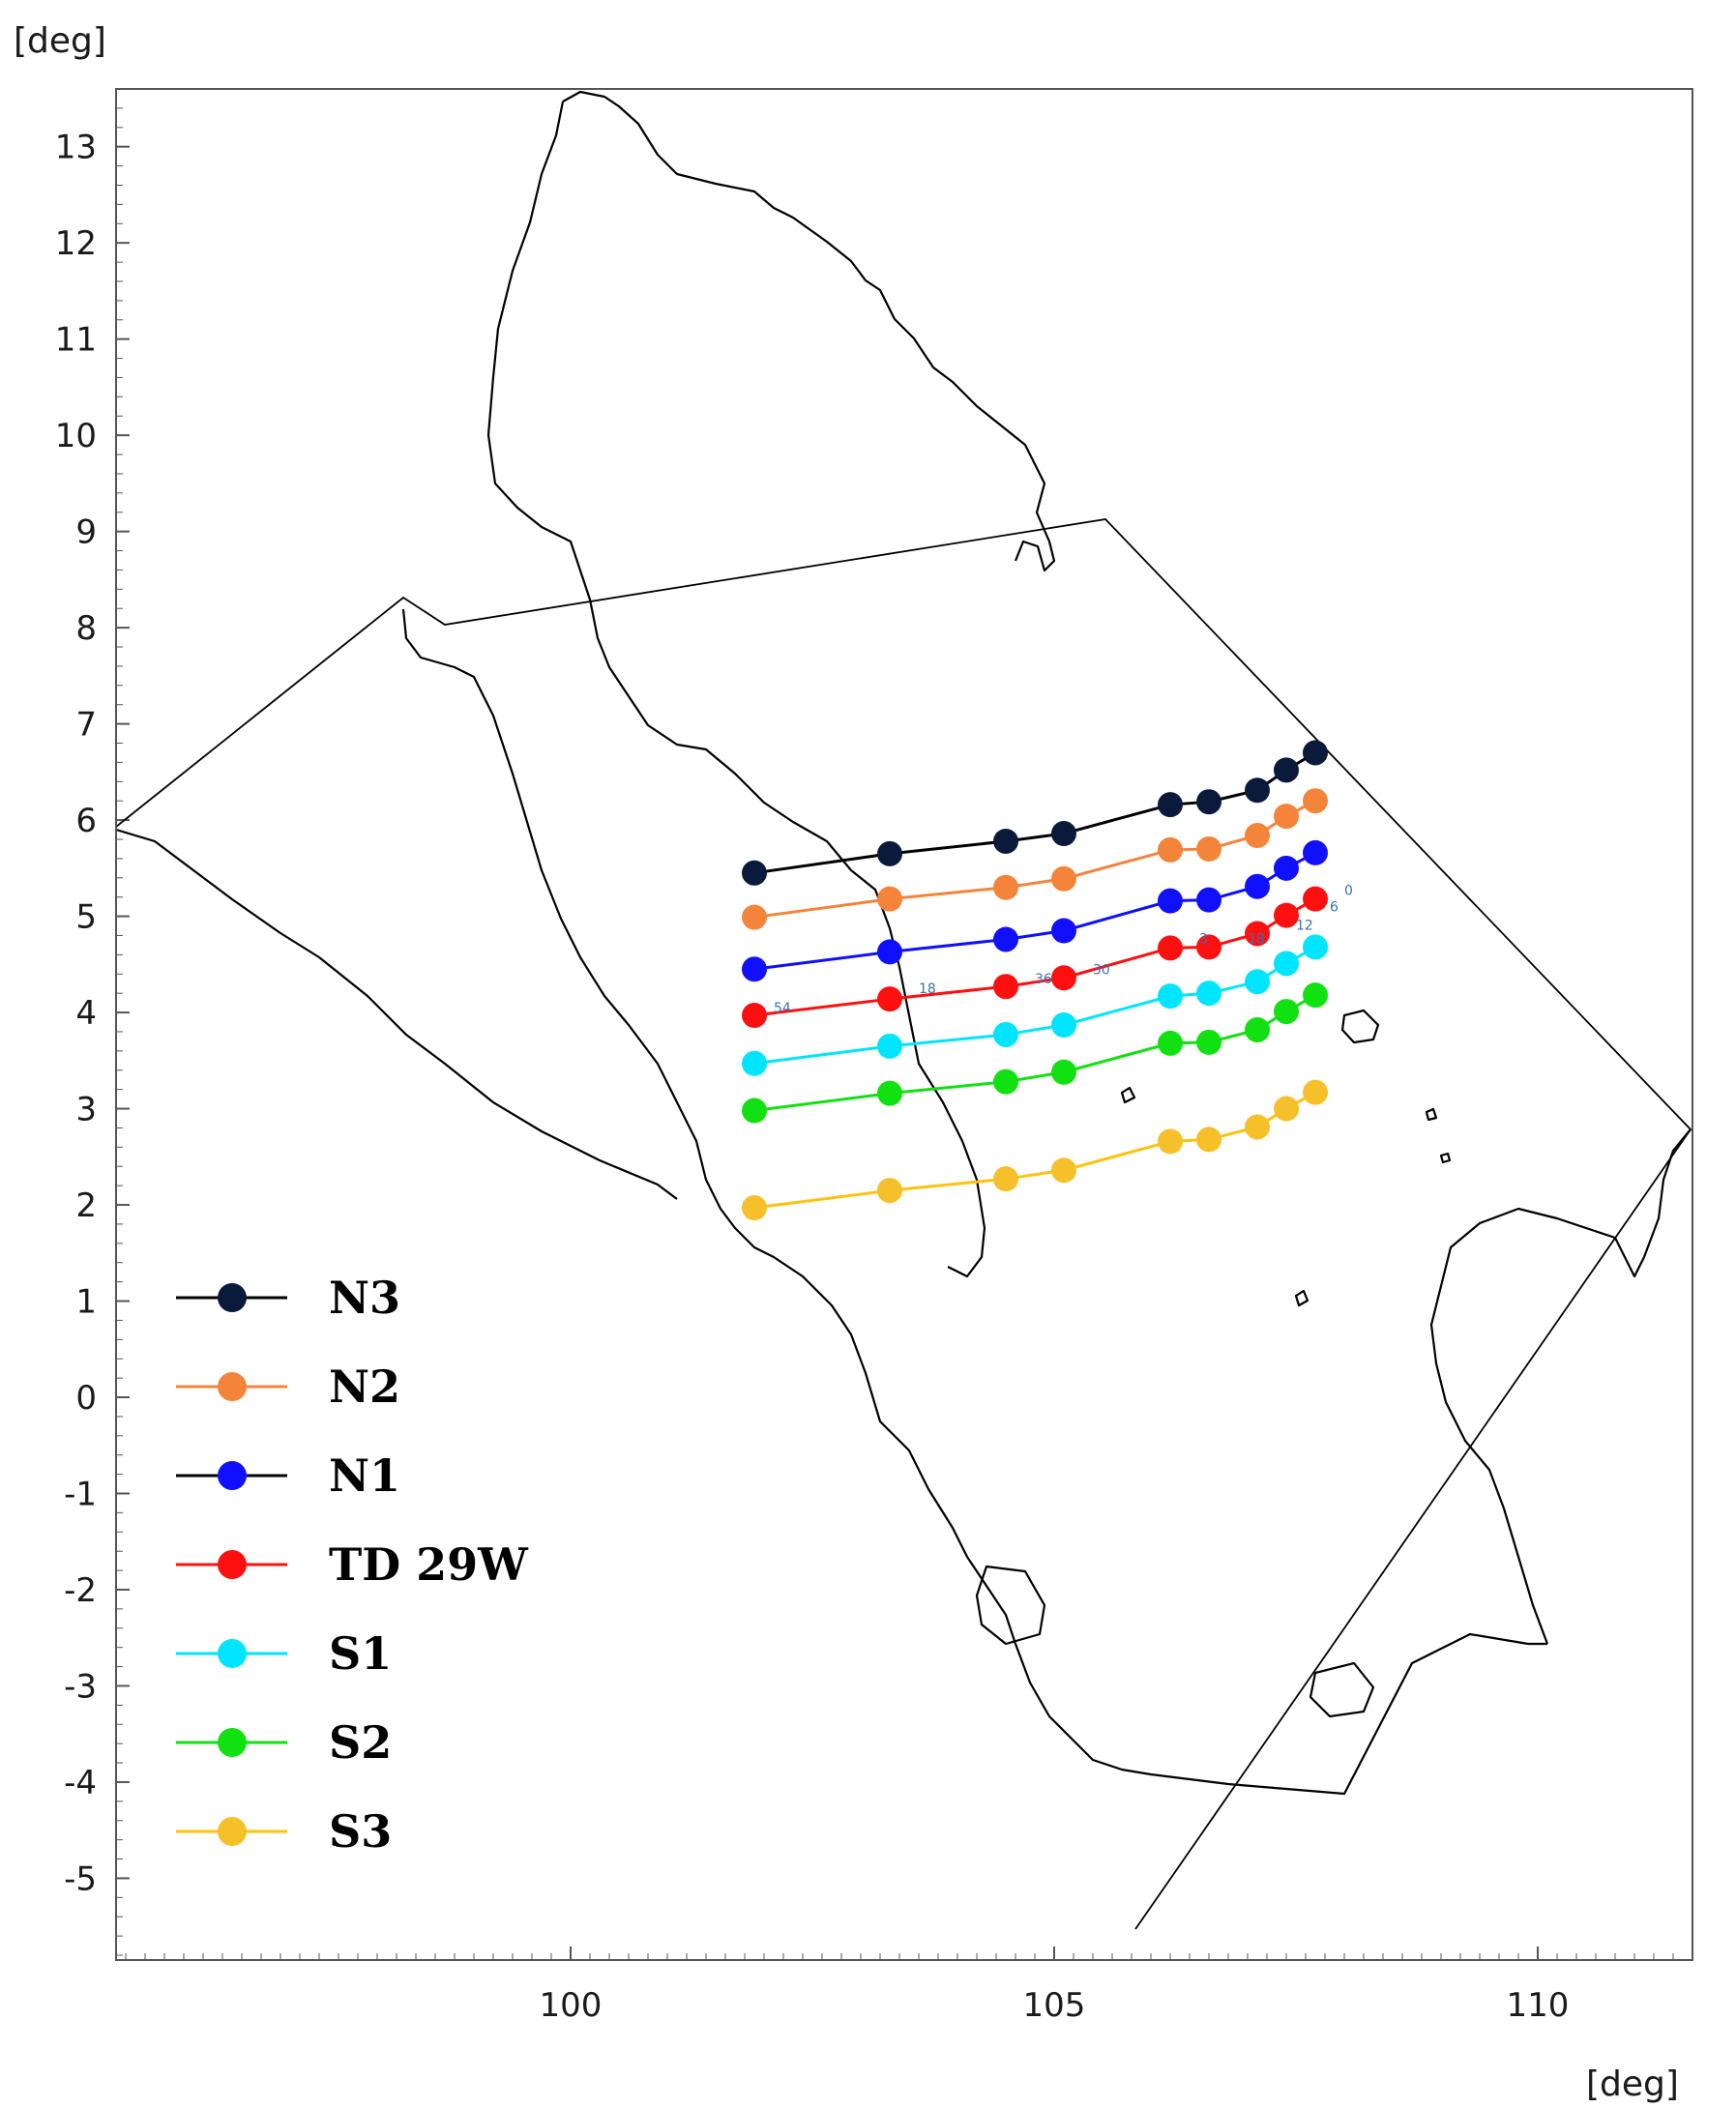 The image size is (1736, 2108). I want to click on track-point-label: 36, so click(1043, 979).